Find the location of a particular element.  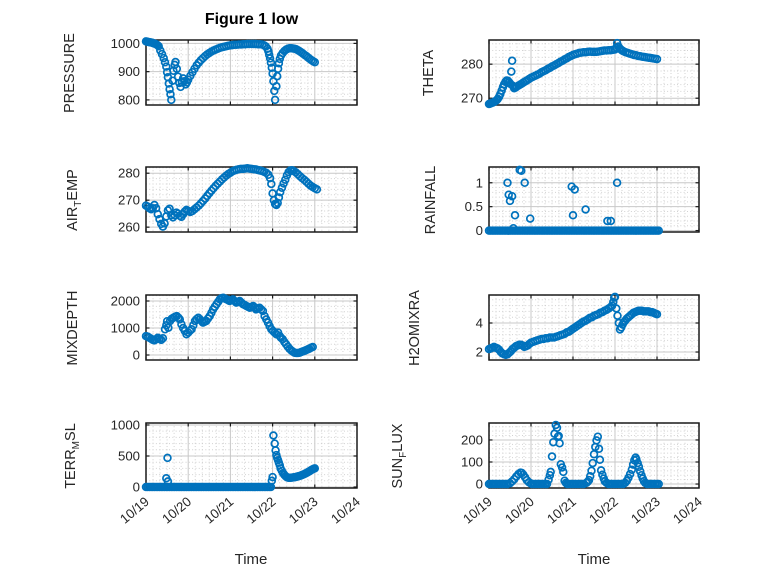

ylabel-sun_flux: SUNFLUX is located at coordinates (399, 455).